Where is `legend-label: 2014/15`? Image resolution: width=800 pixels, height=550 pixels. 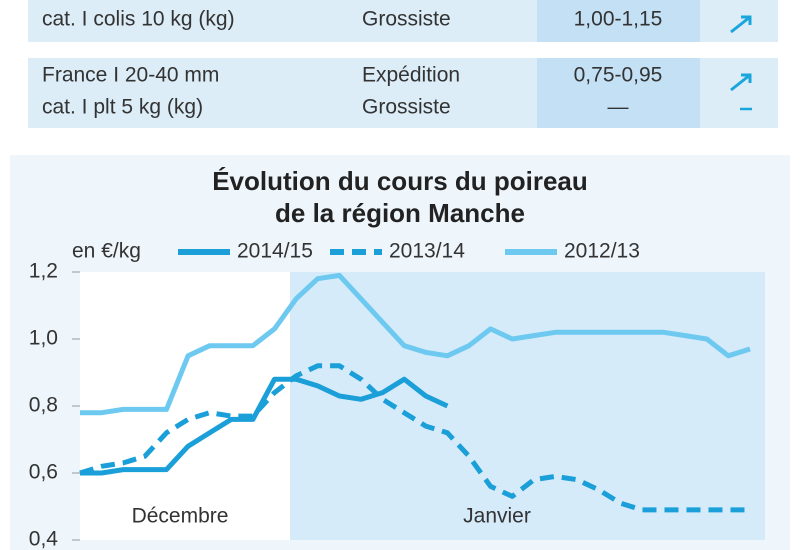
legend-label: 2014/15 is located at coordinates (275, 251).